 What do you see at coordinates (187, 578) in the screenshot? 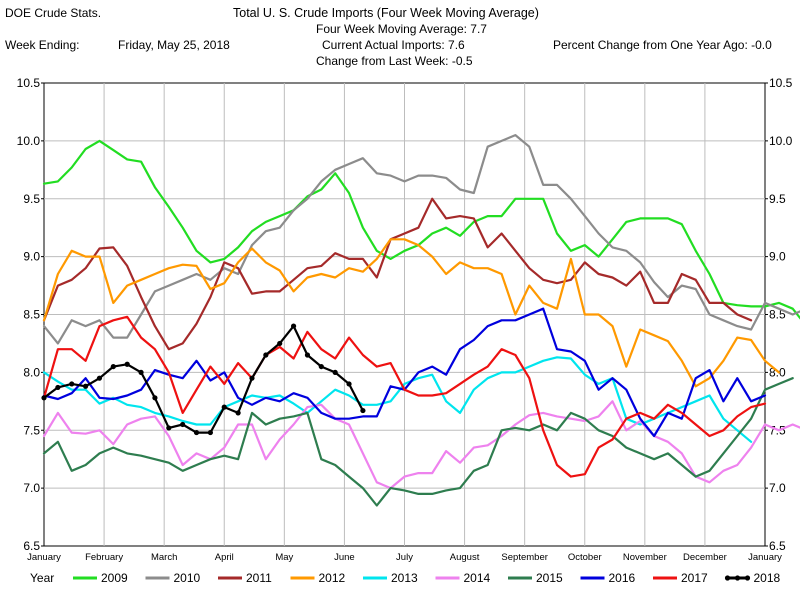
I see `legend-label-2010: 2010` at bounding box center [187, 578].